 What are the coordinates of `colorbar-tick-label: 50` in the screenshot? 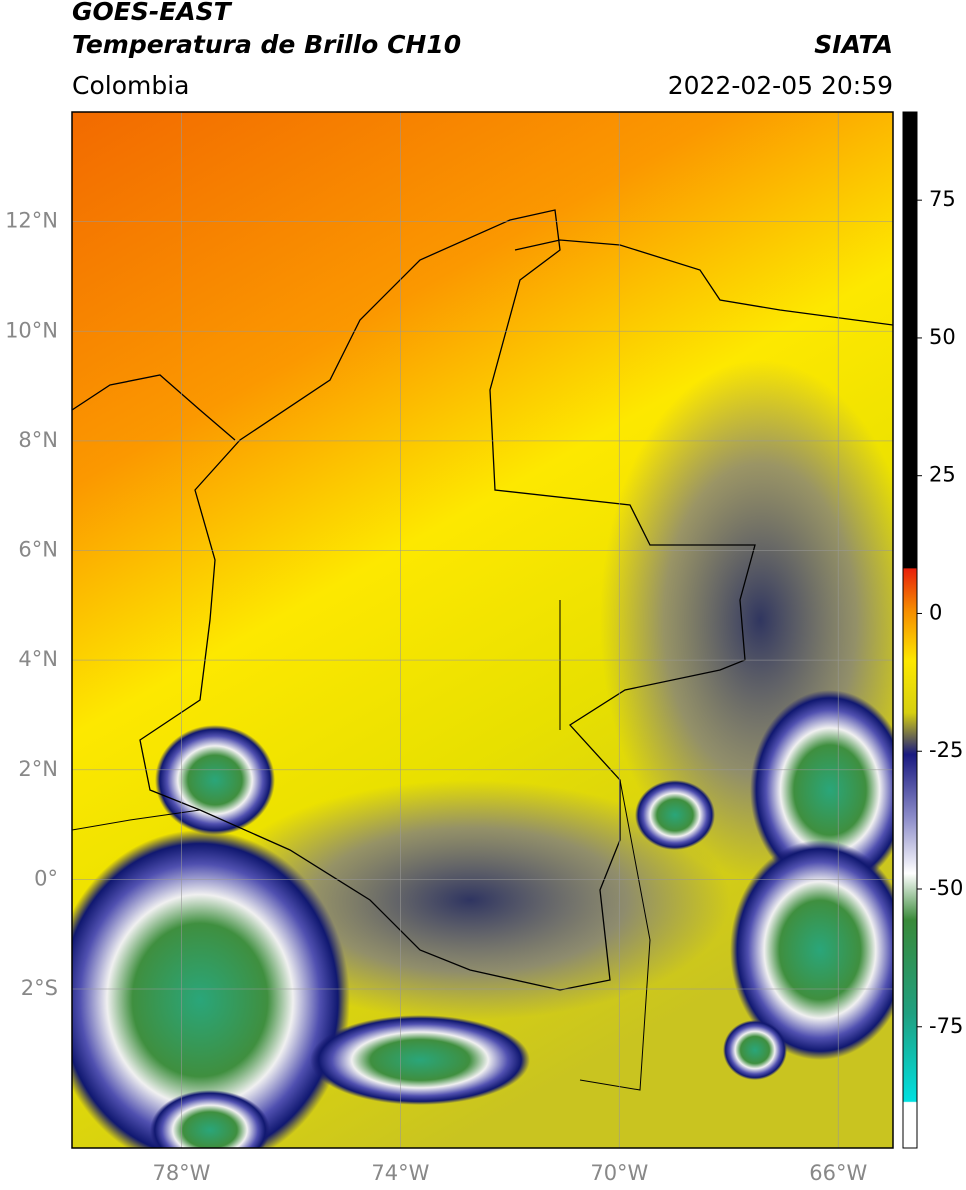 It's located at (942, 337).